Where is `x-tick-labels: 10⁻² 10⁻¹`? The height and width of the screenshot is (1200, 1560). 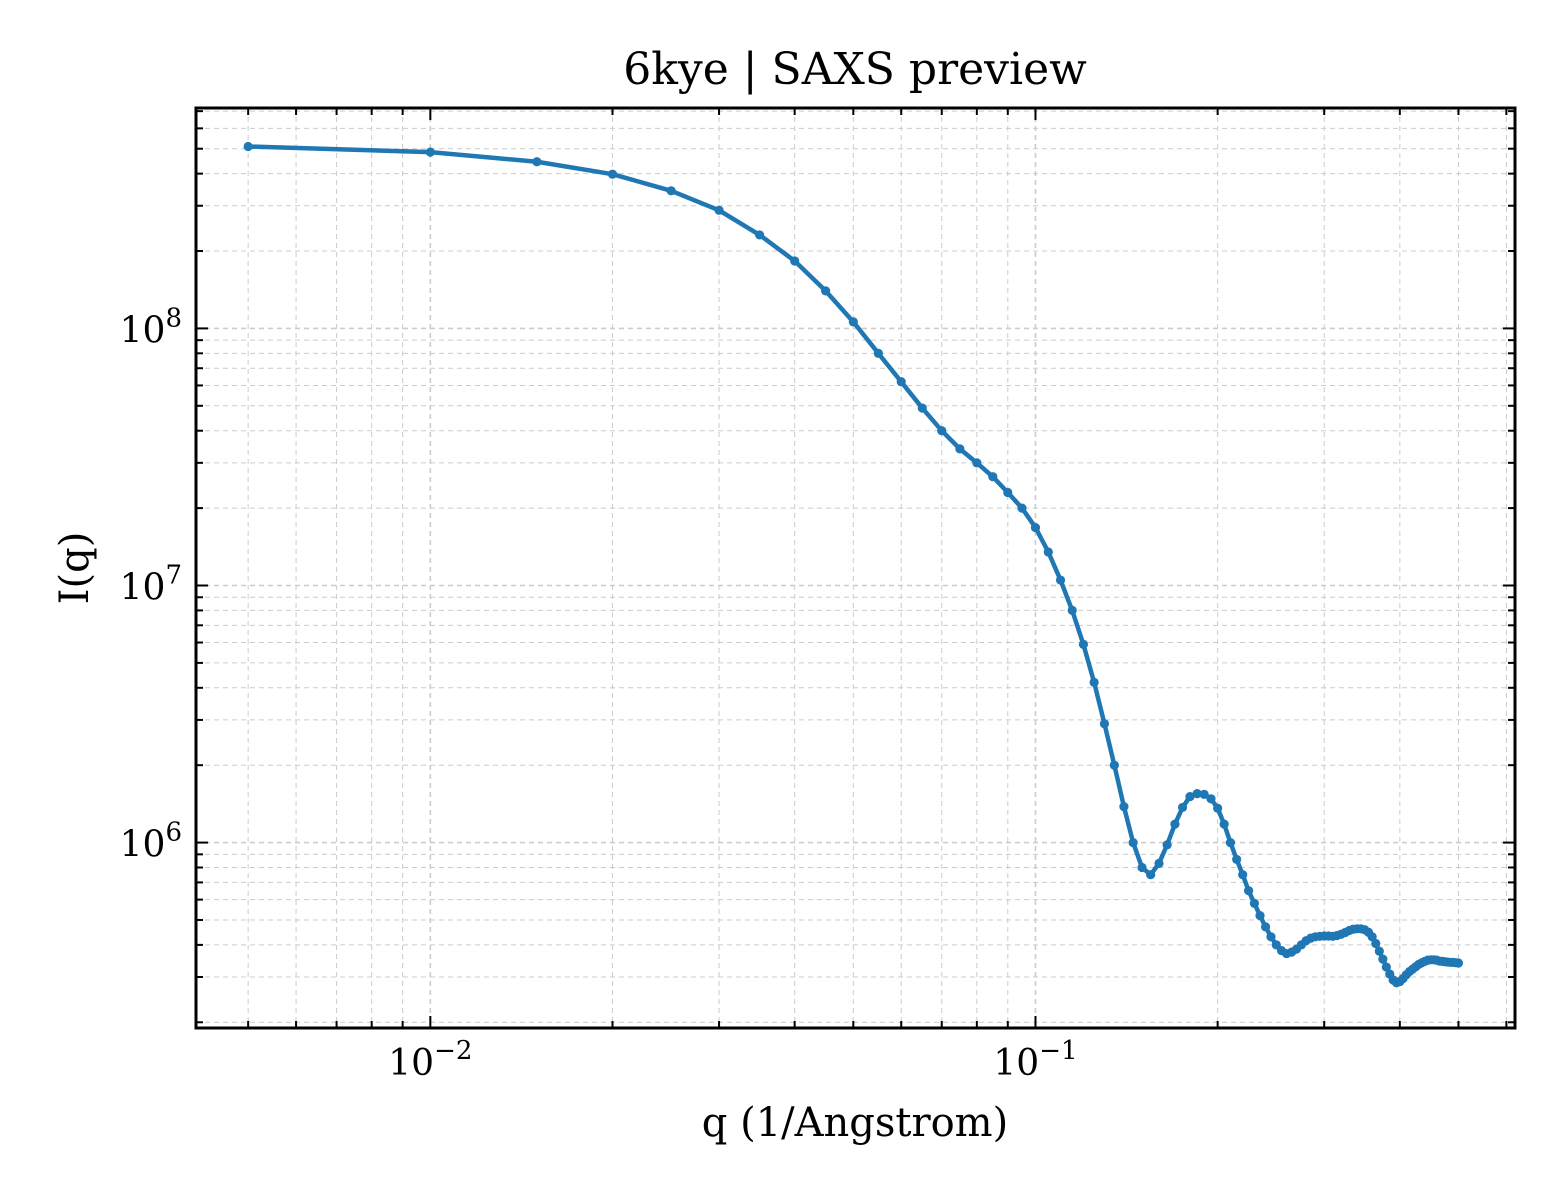
x-tick-labels: 10⁻² 10⁻¹ is located at coordinates (732, 1060).